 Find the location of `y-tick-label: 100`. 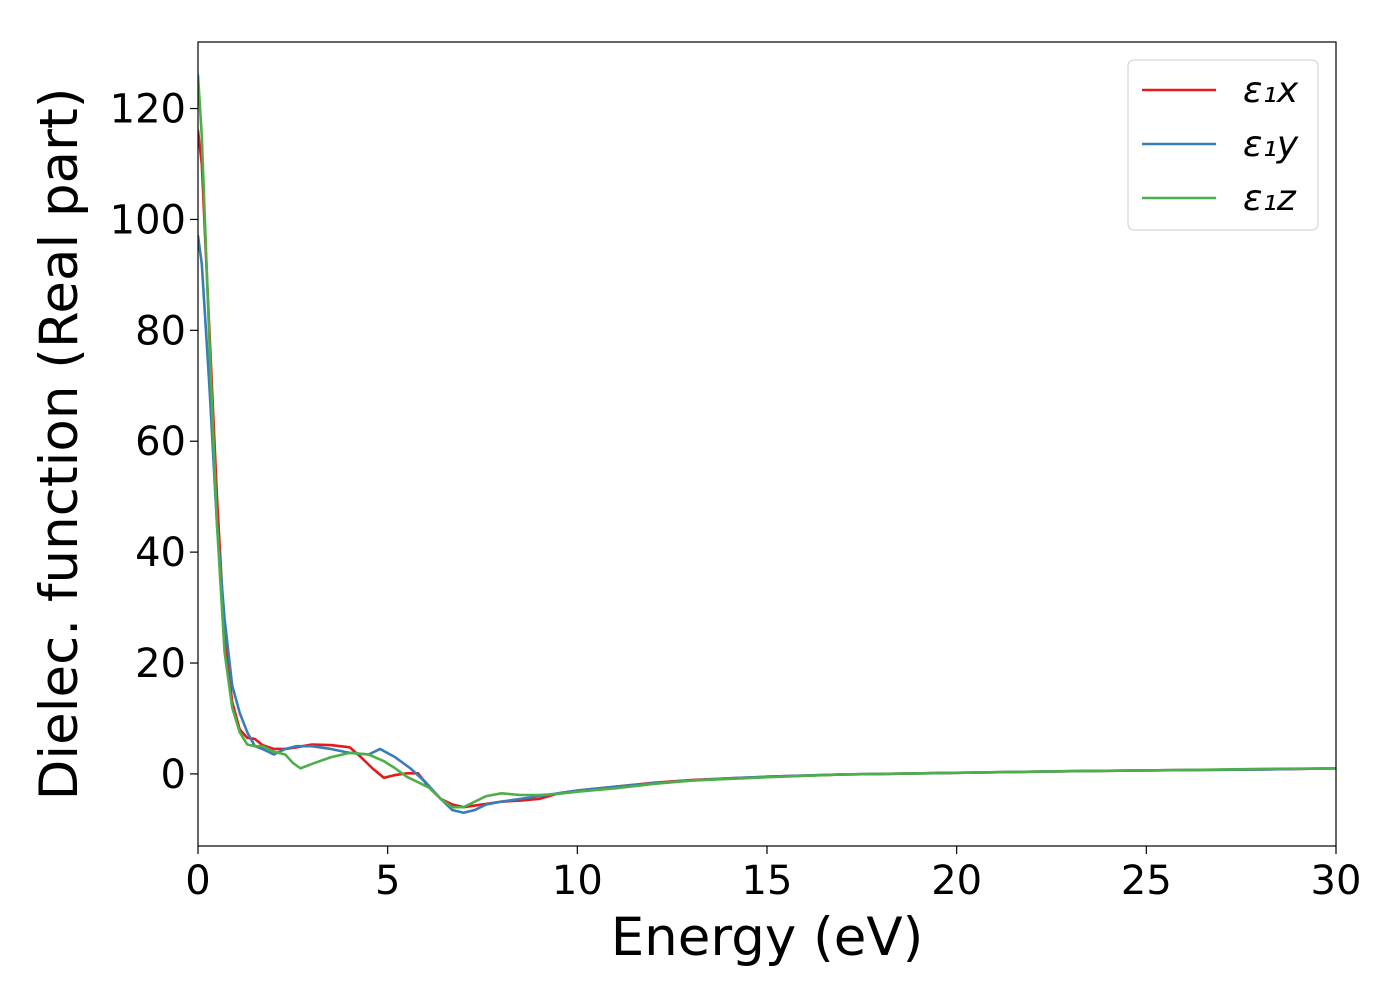

y-tick-label: 100 is located at coordinates (148, 220).